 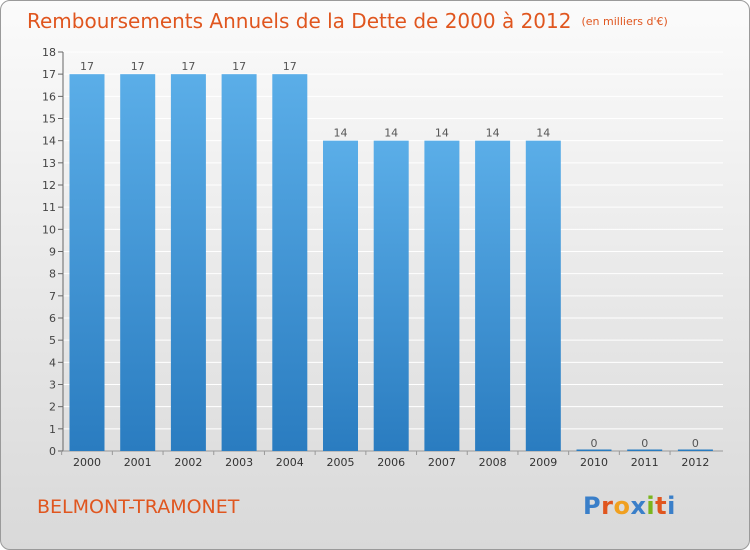 What do you see at coordinates (52, 385) in the screenshot?
I see `y-tick-label: 3` at bounding box center [52, 385].